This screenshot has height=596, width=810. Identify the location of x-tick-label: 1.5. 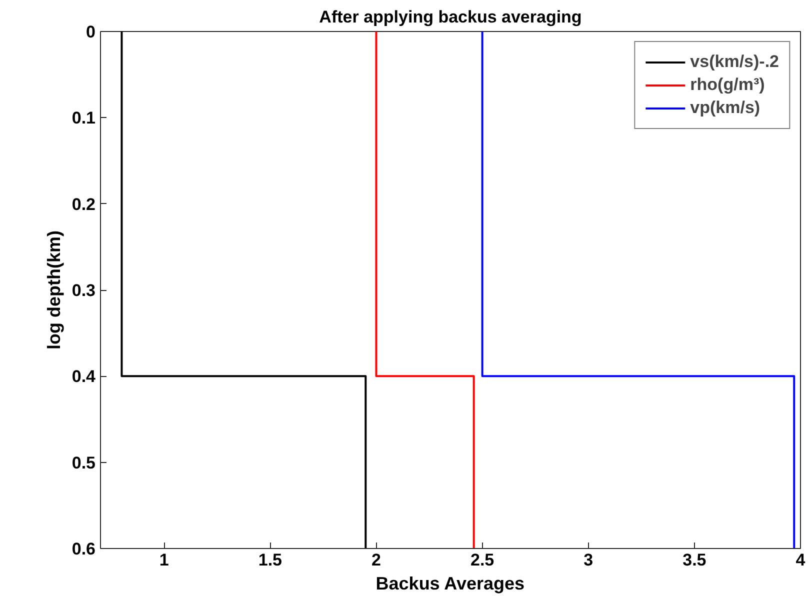
(270, 560).